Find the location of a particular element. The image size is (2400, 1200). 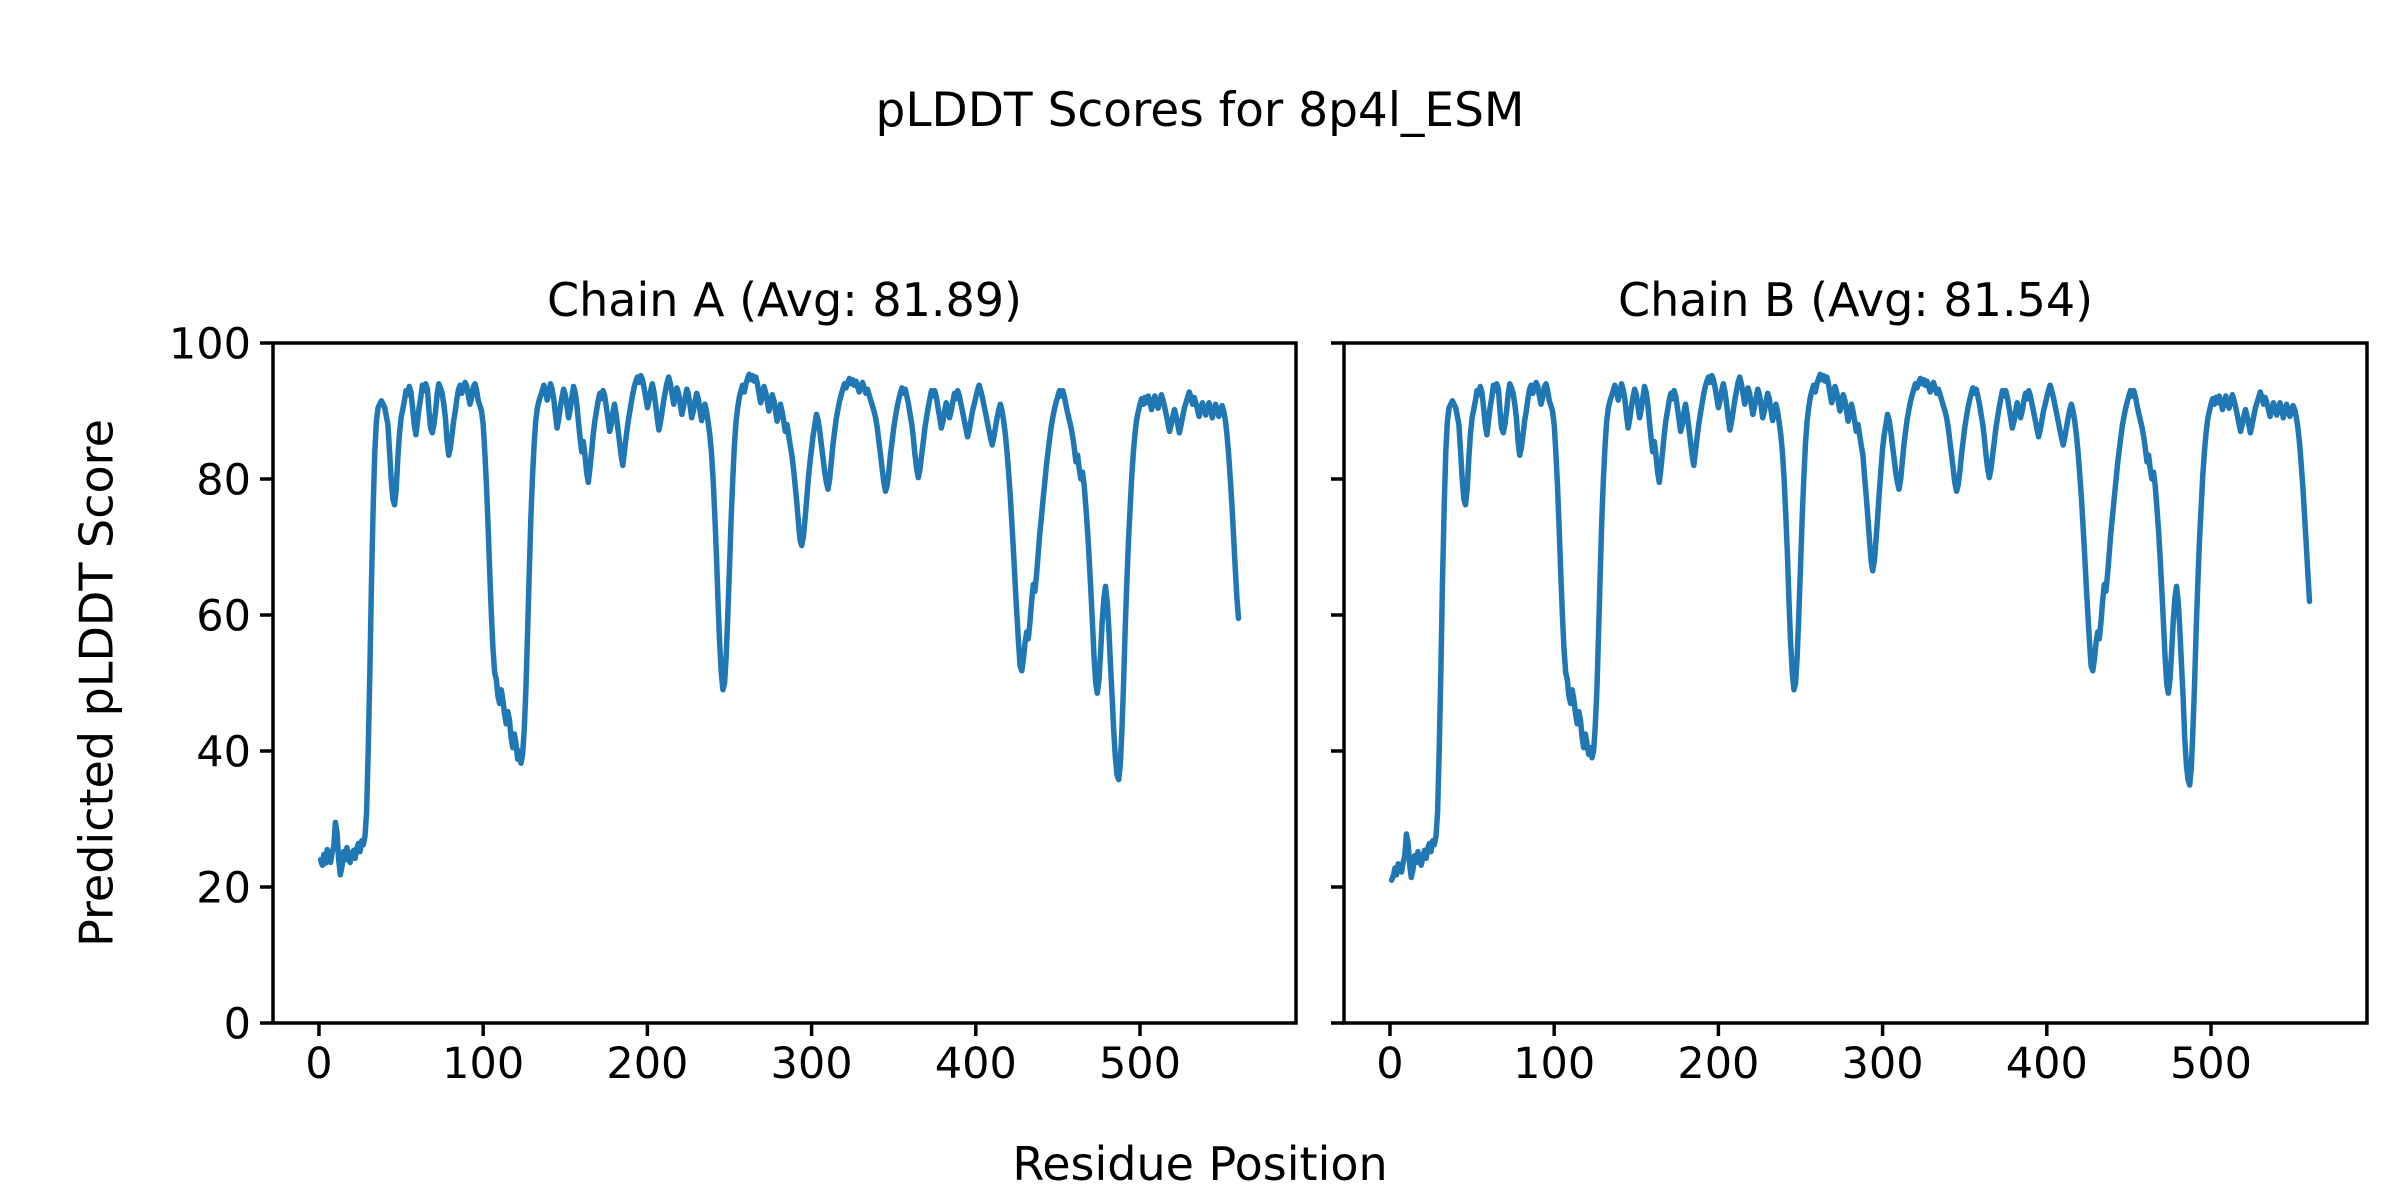

x-axis-label: Residue Position is located at coordinates (1200, 1164).